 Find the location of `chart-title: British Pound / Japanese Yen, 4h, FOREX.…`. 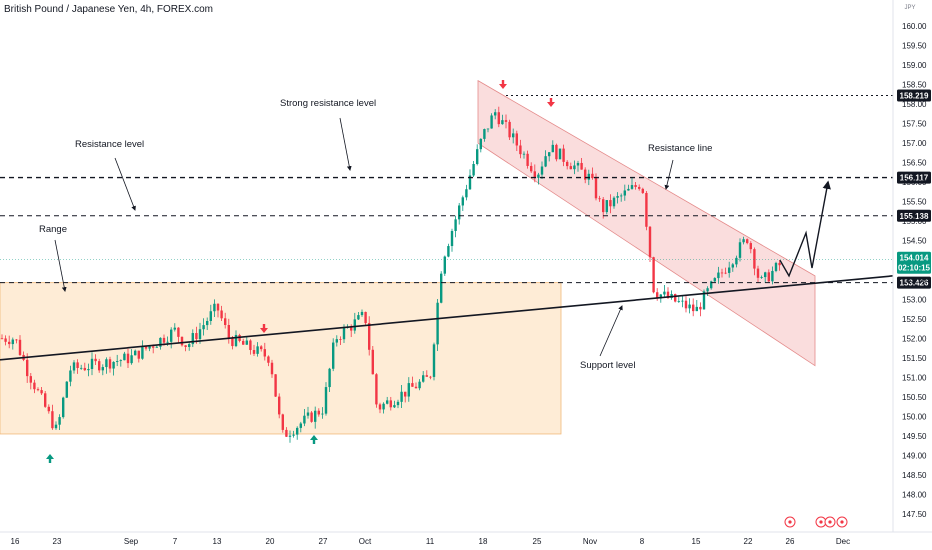

chart-title: British Pound / Japanese Yen, 4h, FOREX.… is located at coordinates (109, 9).